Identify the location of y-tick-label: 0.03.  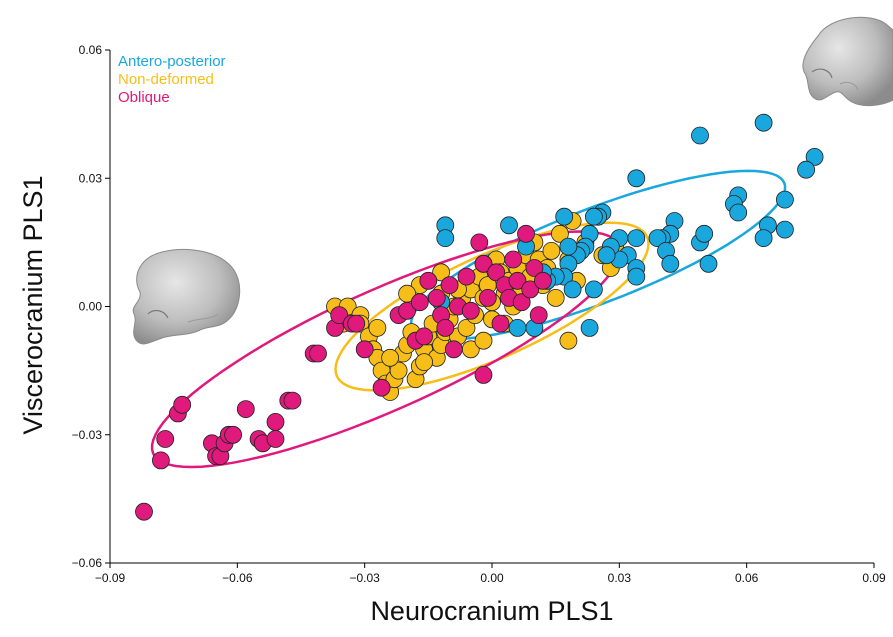
(91, 178).